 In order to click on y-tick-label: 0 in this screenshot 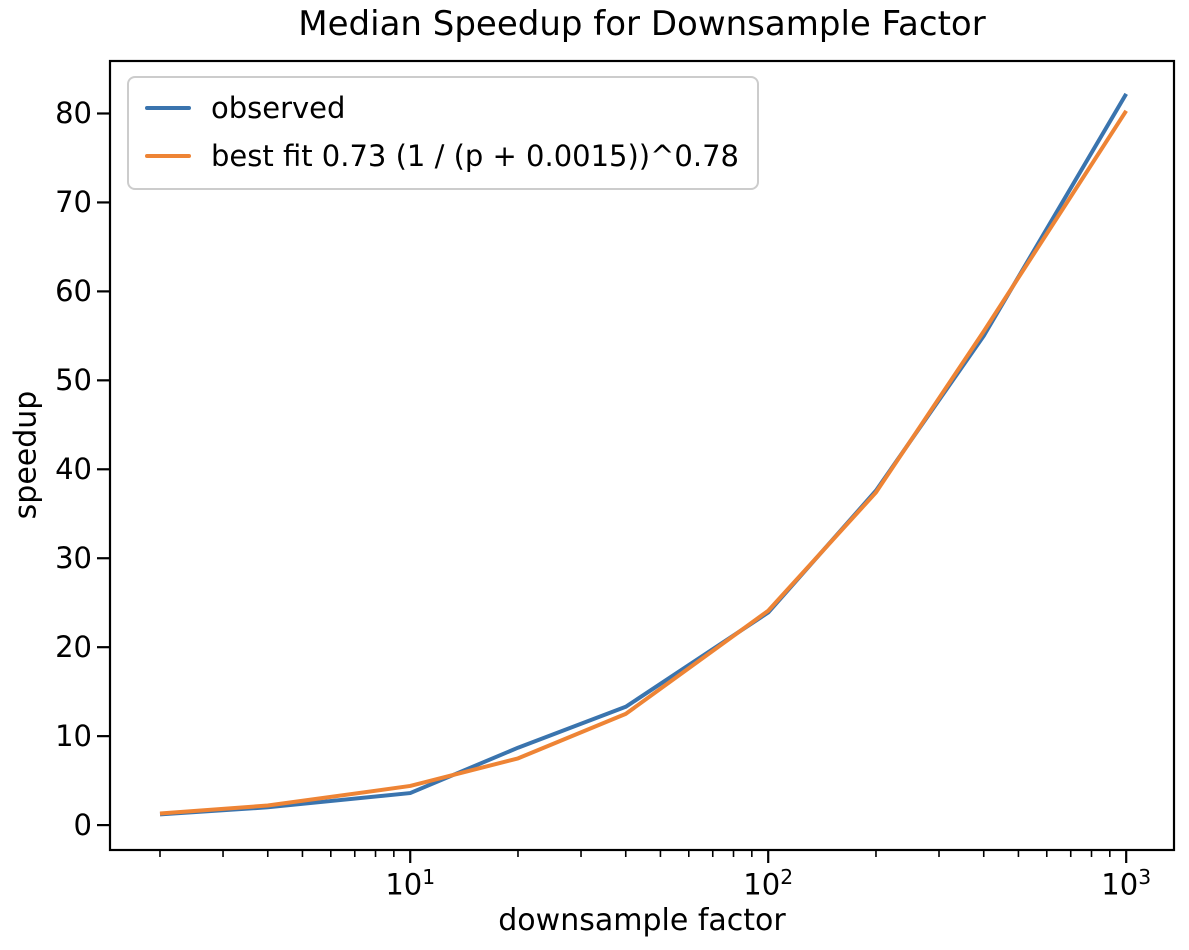, I will do `click(82, 825)`.